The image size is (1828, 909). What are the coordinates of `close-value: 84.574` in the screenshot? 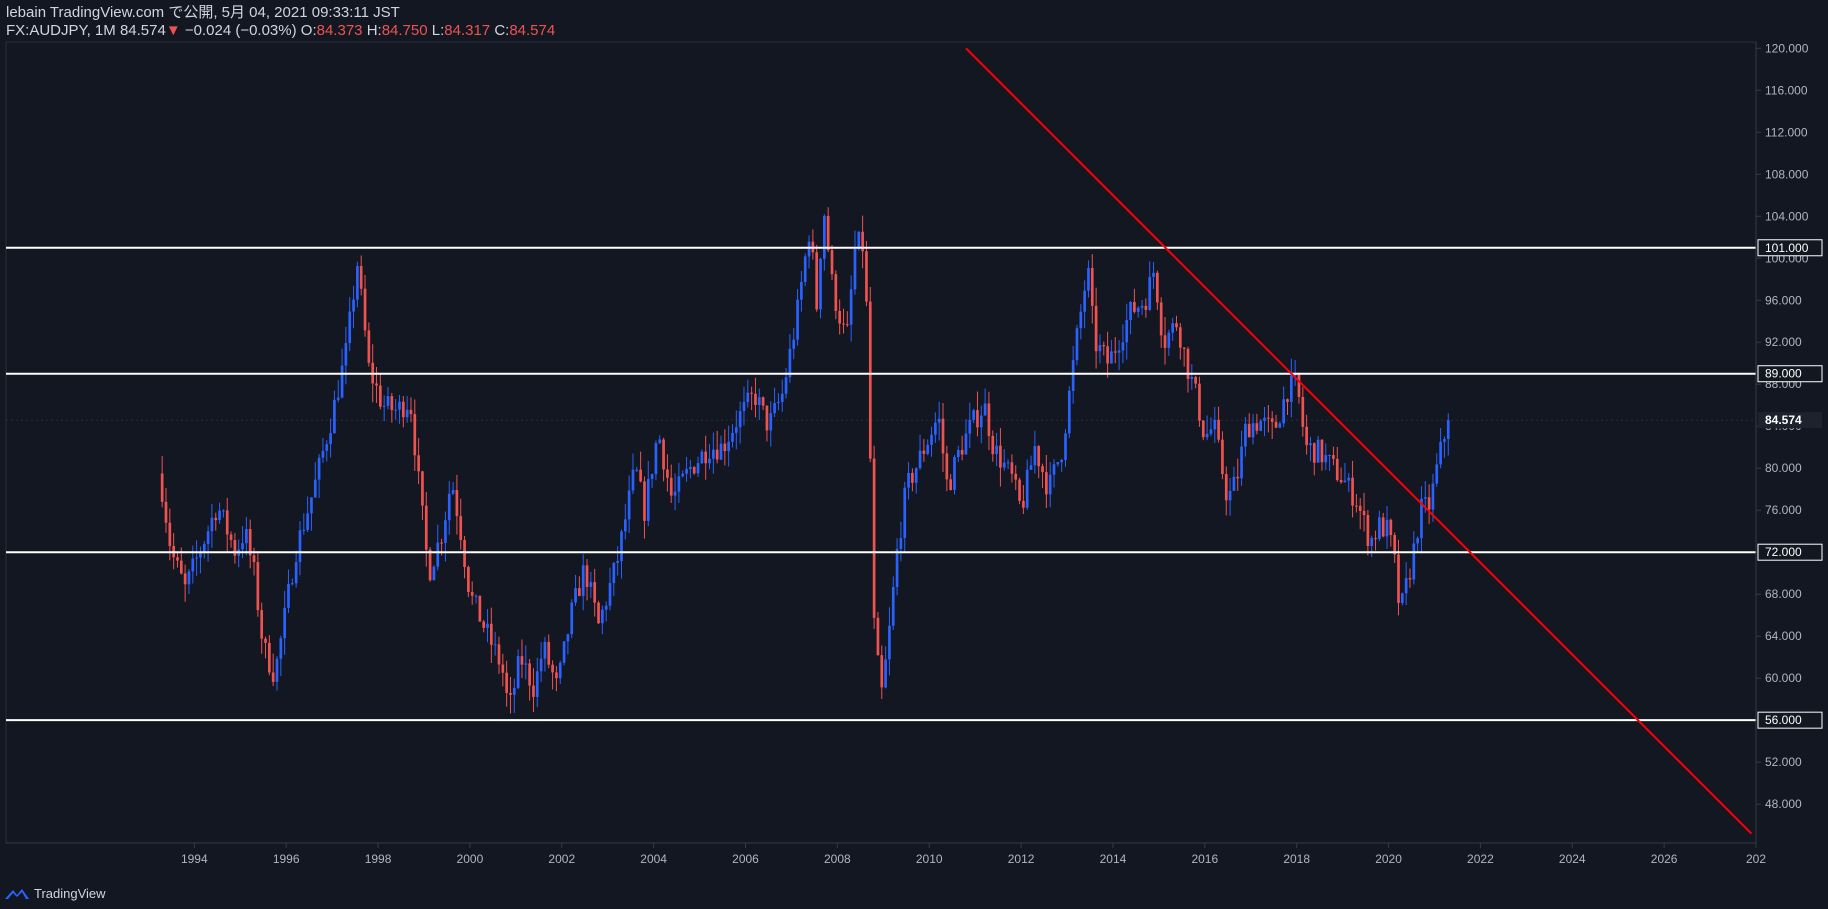 It's located at (532, 30).